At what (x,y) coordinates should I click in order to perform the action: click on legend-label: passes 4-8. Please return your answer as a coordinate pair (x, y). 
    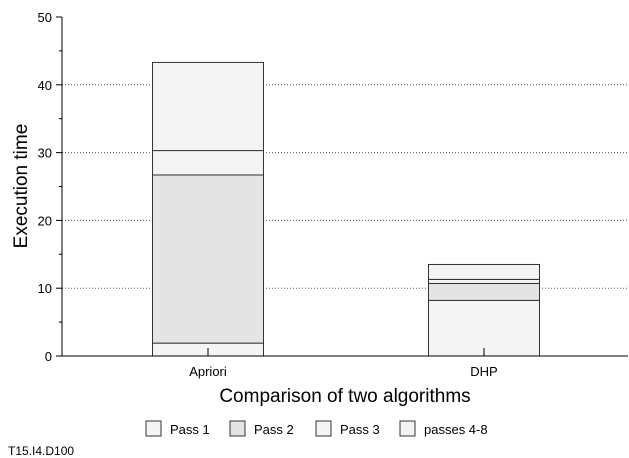
    Looking at the image, I should click on (456, 429).